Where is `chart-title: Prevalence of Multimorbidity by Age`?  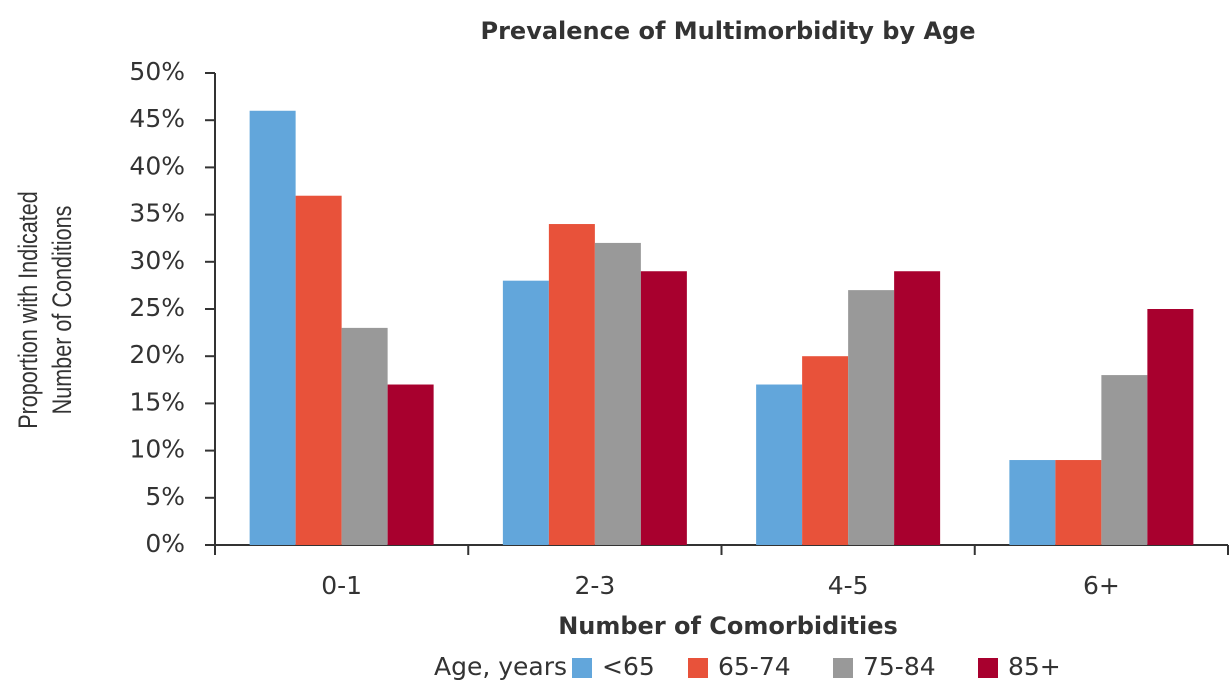 chart-title: Prevalence of Multimorbidity by Age is located at coordinates (728, 31).